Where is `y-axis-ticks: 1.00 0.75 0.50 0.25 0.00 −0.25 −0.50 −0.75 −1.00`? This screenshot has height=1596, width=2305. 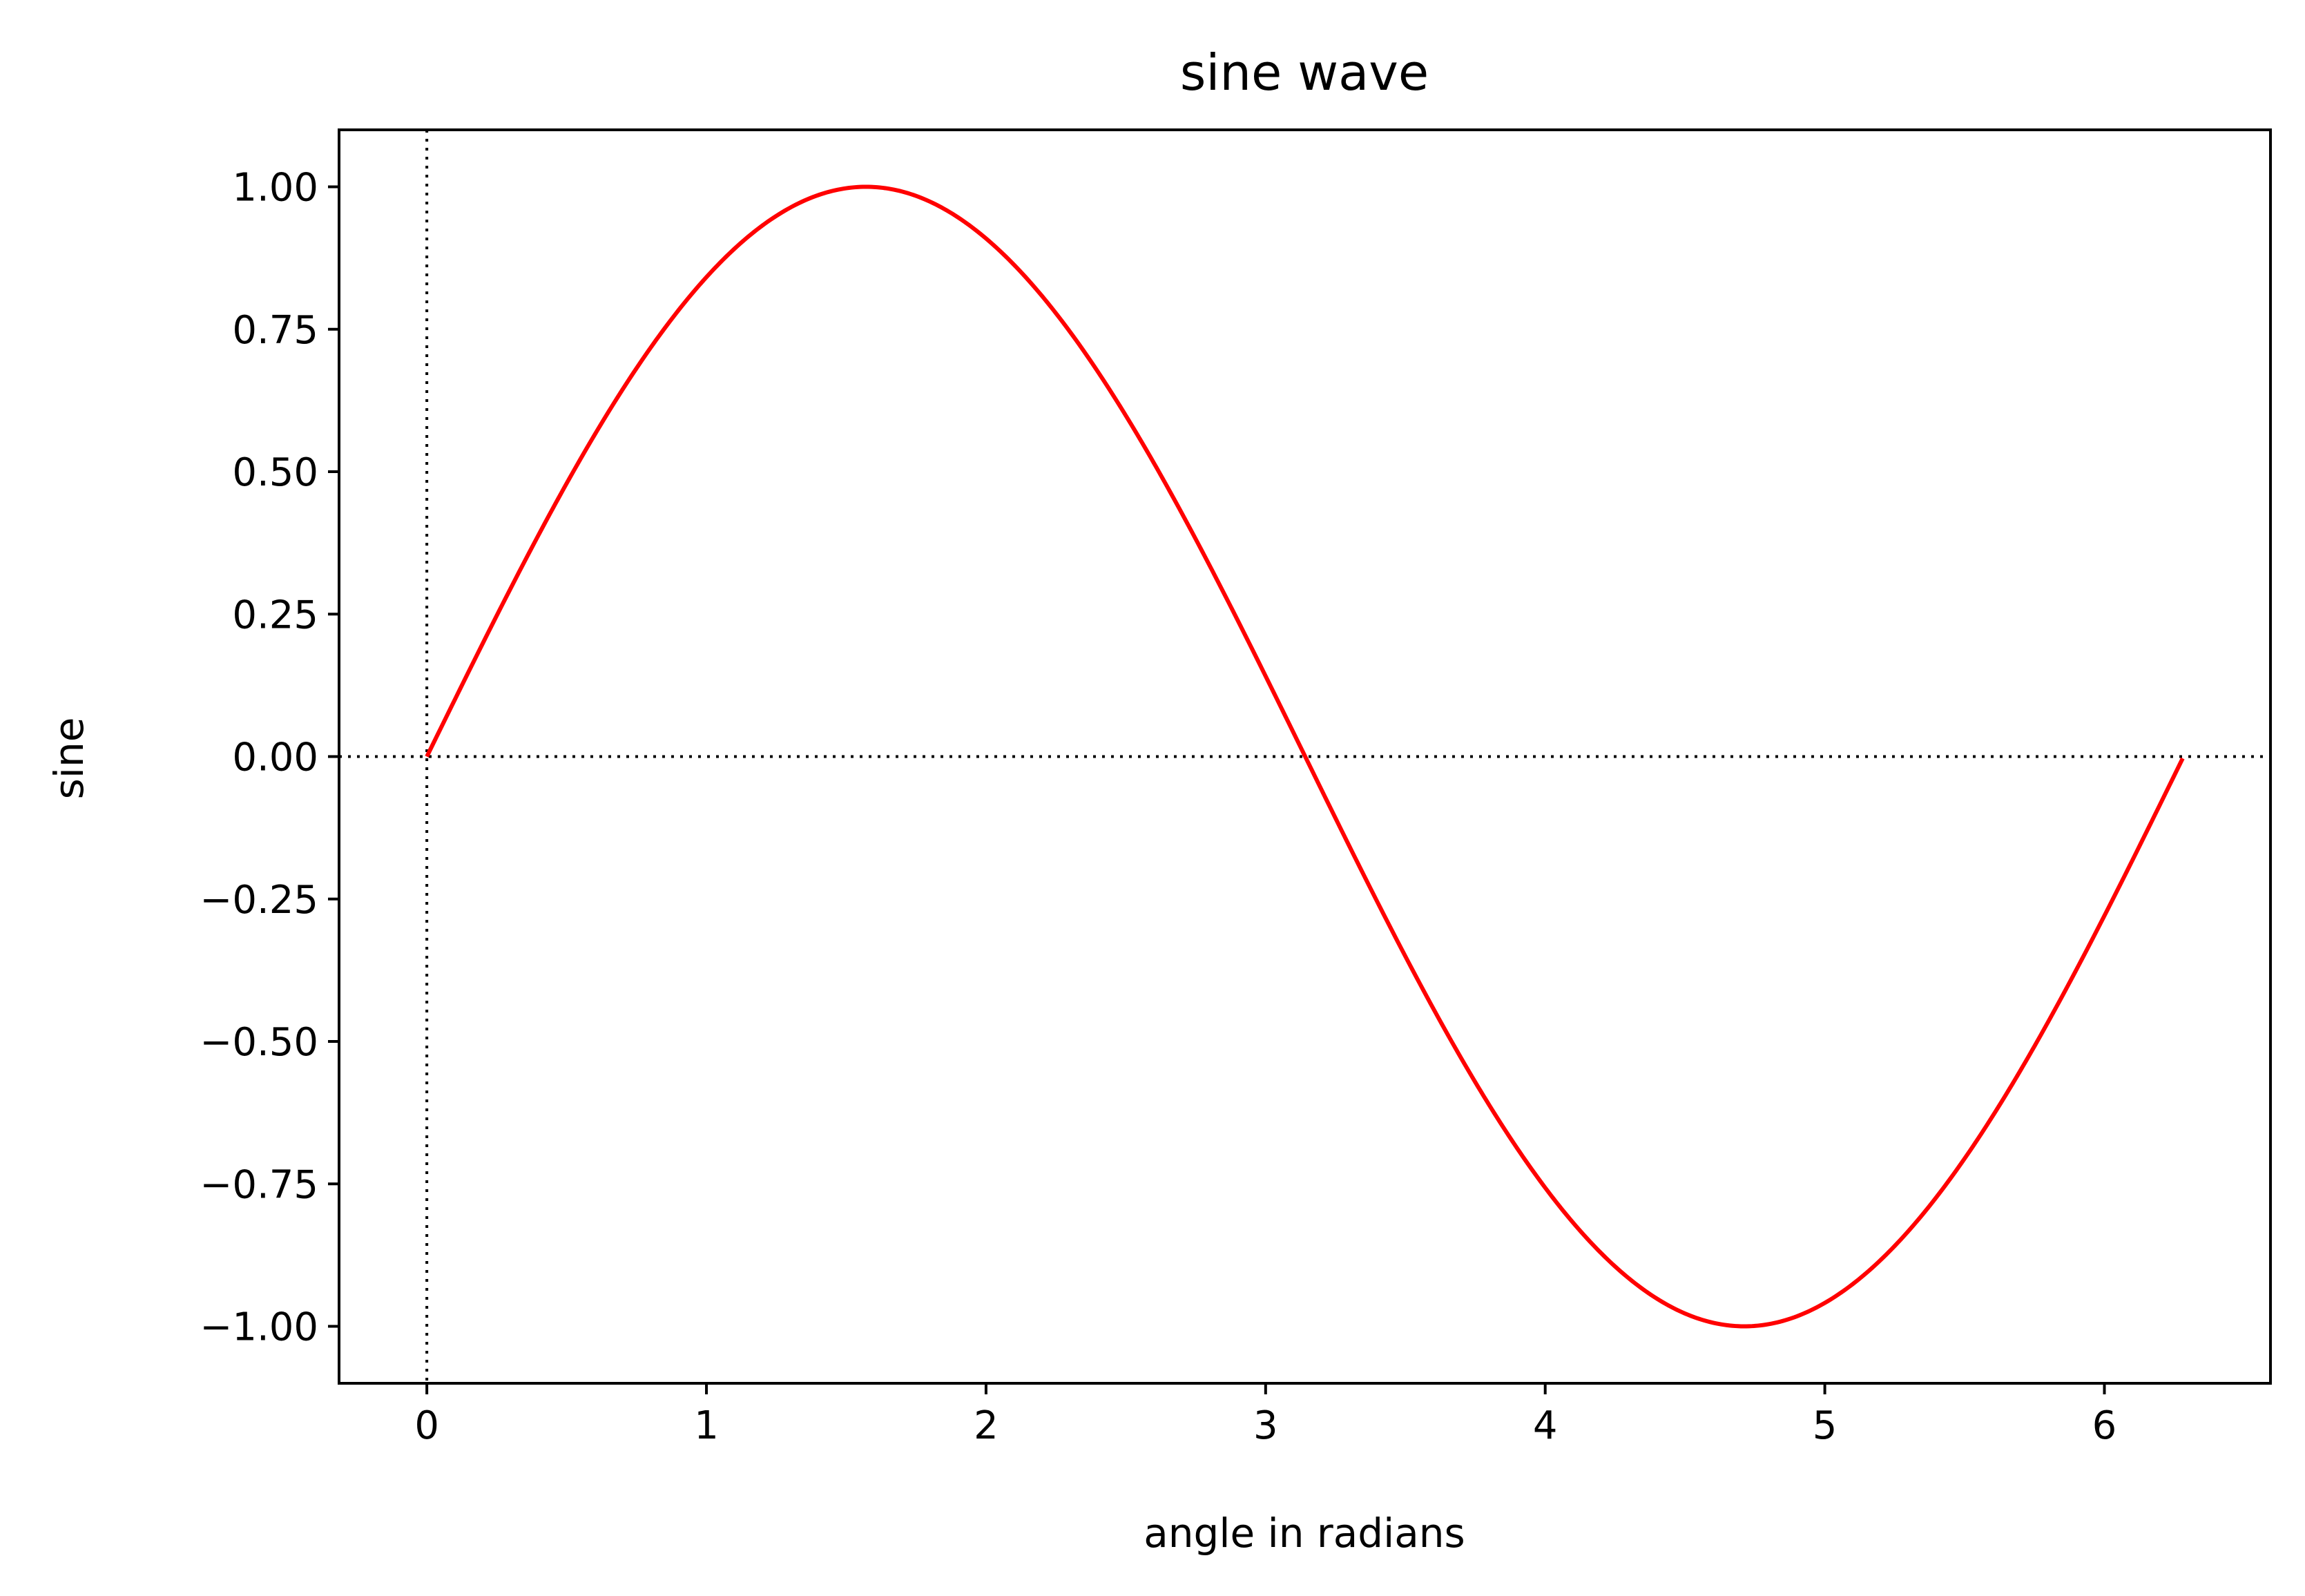
y-axis-ticks: 1.00 0.75 0.50 0.25 0.00 −0.25 −0.50 −0.75 −1.00 is located at coordinates (269, 758).